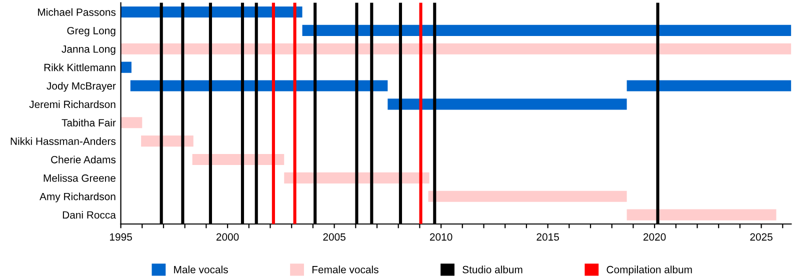  What do you see at coordinates (89, 50) in the screenshot?
I see `y-tick-label: Janna Long` at bounding box center [89, 50].